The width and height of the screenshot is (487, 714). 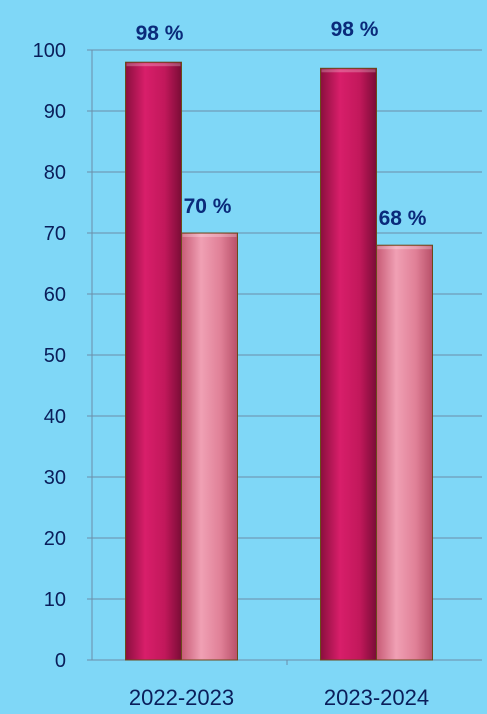 What do you see at coordinates (55, 600) in the screenshot?
I see `y-tick-label: 10` at bounding box center [55, 600].